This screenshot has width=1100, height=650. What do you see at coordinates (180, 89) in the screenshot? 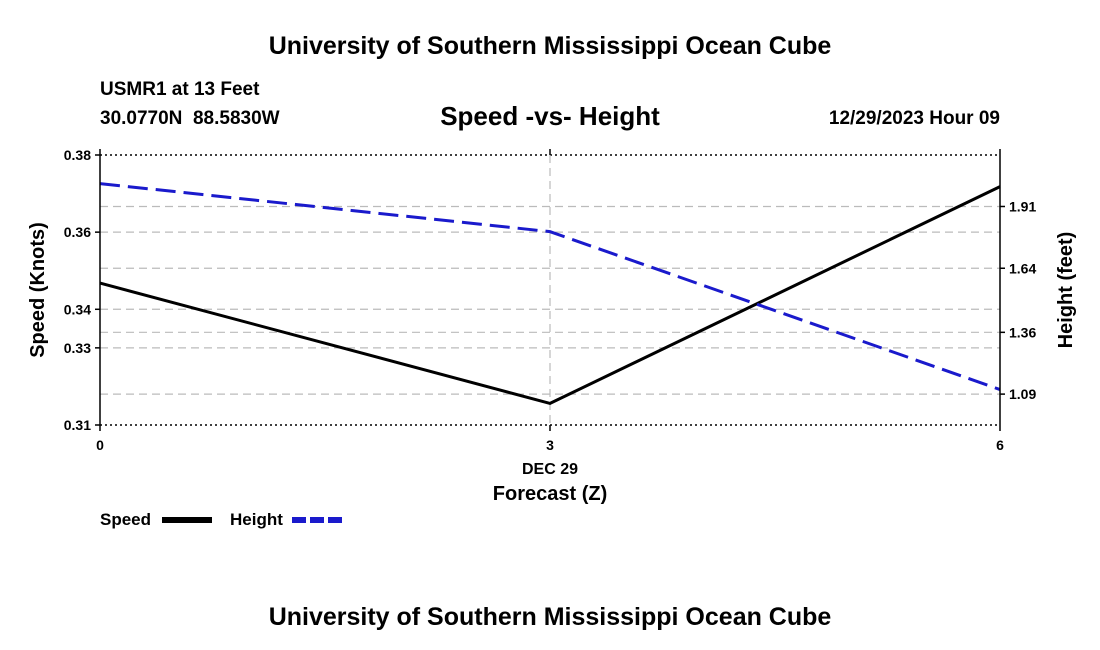
I see `station-name: USMR1 at 13 Feet` at bounding box center [180, 89].